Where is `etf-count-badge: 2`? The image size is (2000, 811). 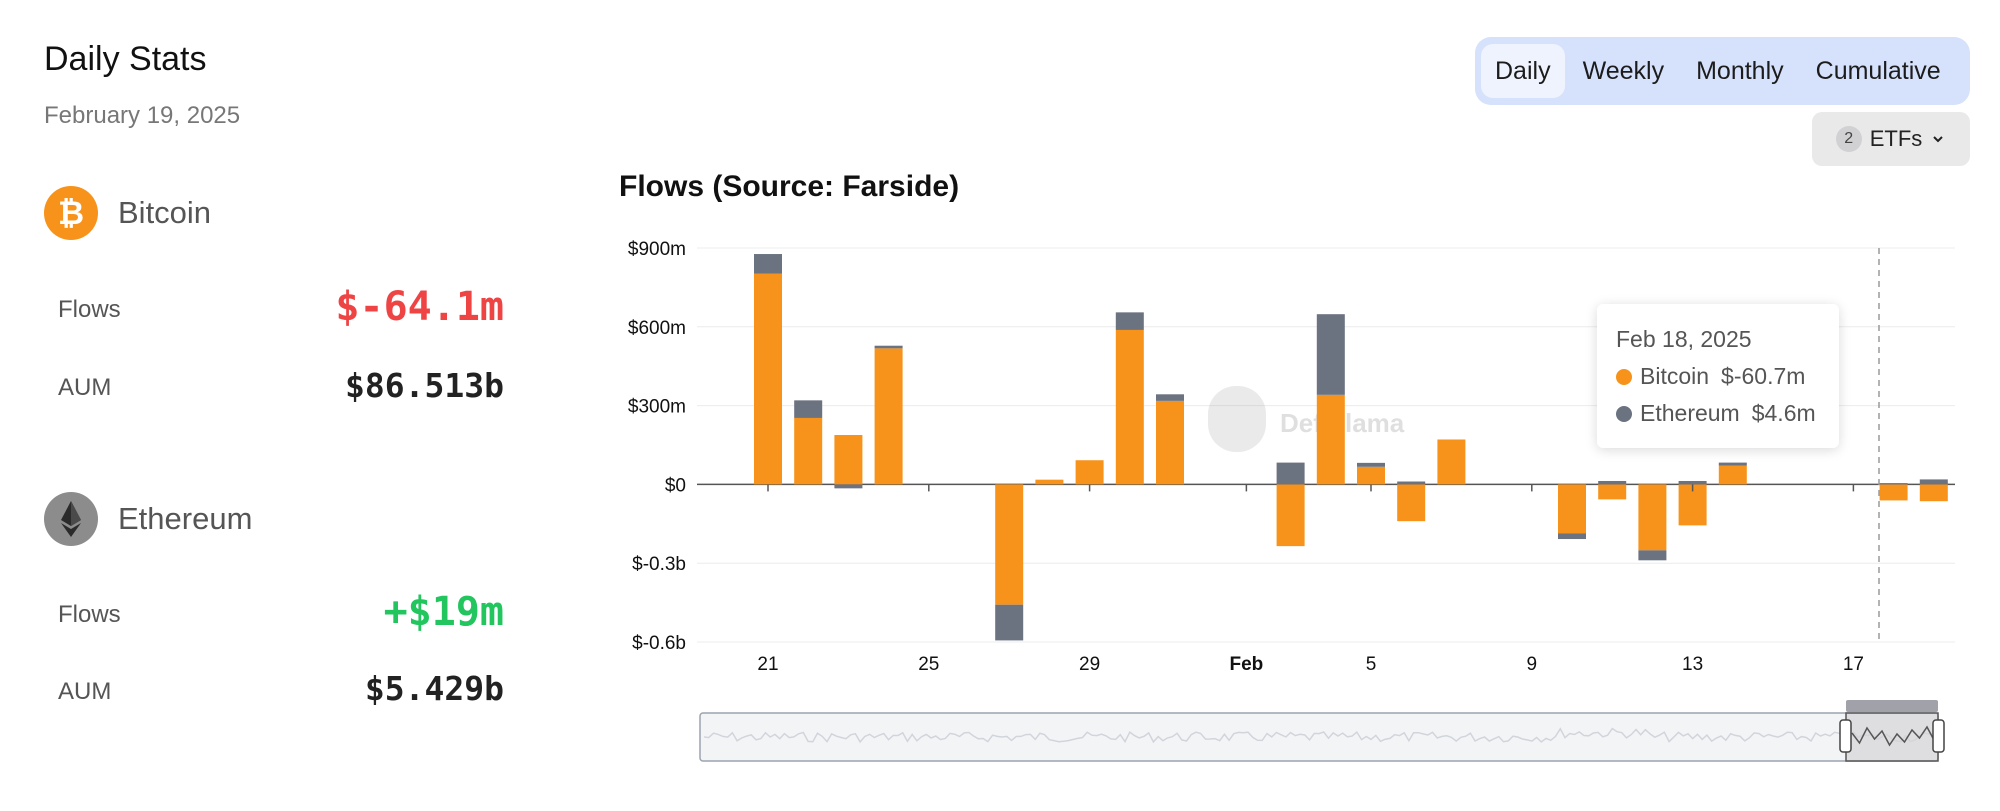
etf-count-badge: 2 is located at coordinates (1848, 139).